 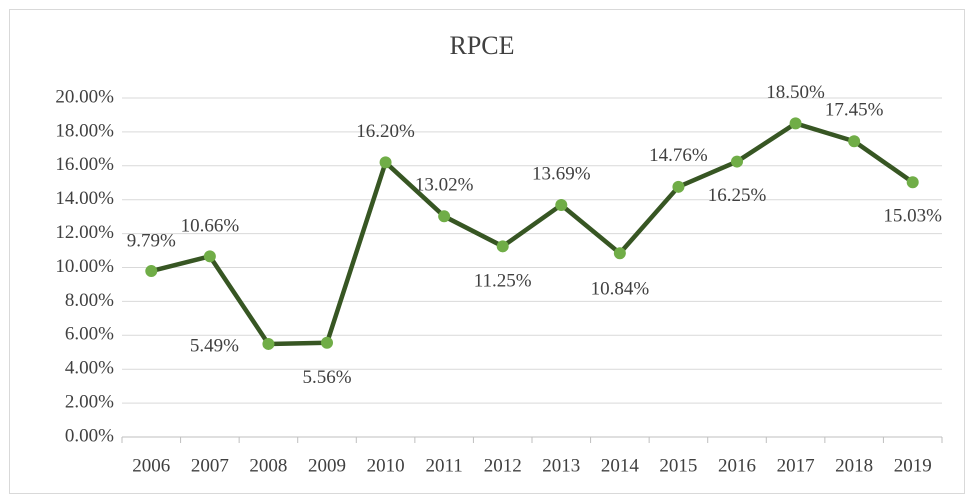 I want to click on data-label: 14.76%, so click(x=678, y=155).